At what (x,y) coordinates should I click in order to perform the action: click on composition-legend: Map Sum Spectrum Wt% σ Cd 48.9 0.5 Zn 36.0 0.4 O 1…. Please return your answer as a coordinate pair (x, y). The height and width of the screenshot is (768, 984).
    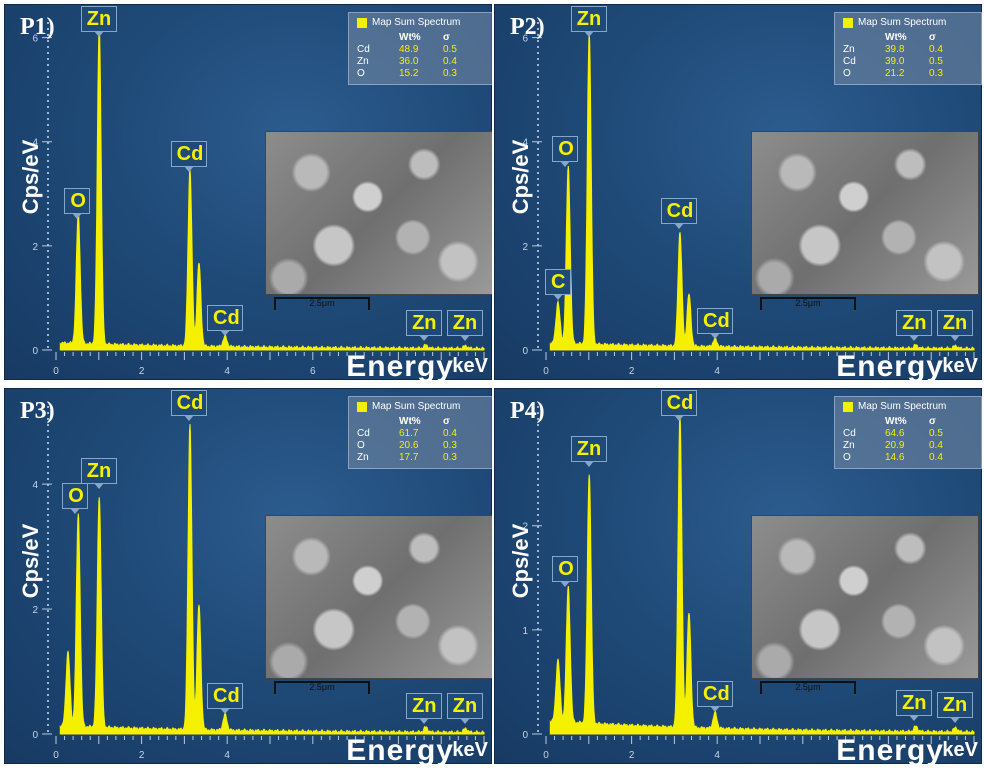
    Looking at the image, I should click on (420, 48).